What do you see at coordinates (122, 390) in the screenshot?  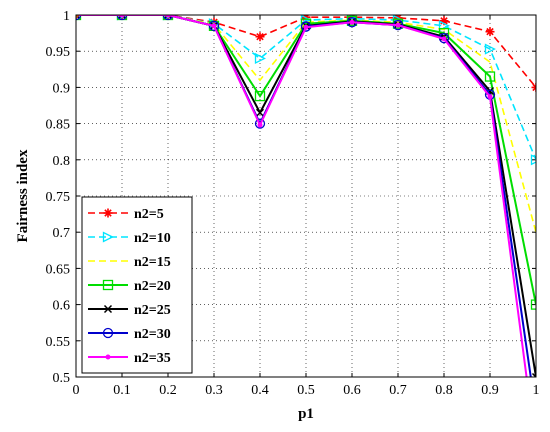 I see `x-tick-label: 0.1` at bounding box center [122, 390].